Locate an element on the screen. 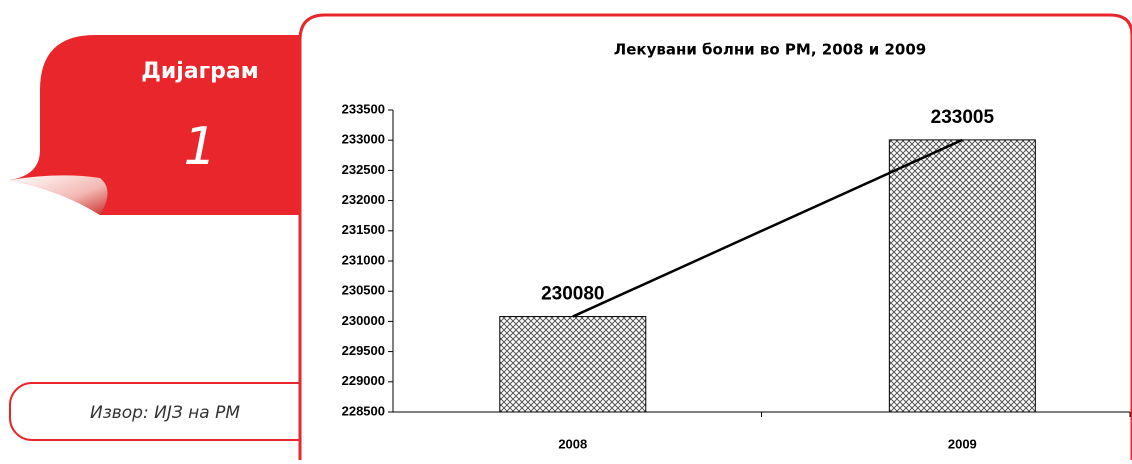  y-tick-label: 231500 is located at coordinates (363, 229).